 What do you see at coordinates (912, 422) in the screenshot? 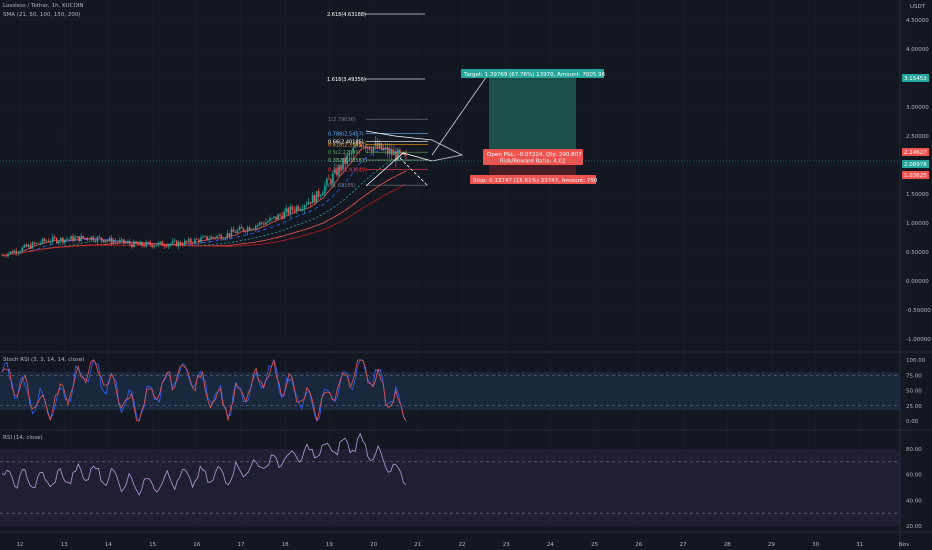
I see `stoch-tick: 0.00` at bounding box center [912, 422].